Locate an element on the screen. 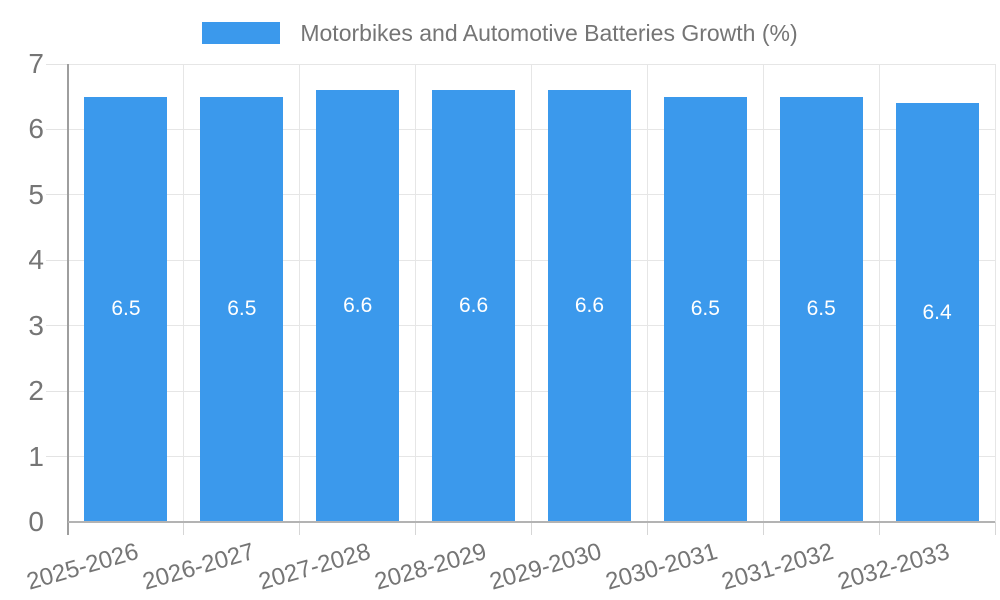 The width and height of the screenshot is (1000, 600). bar-value-label: 6.4 is located at coordinates (937, 312).